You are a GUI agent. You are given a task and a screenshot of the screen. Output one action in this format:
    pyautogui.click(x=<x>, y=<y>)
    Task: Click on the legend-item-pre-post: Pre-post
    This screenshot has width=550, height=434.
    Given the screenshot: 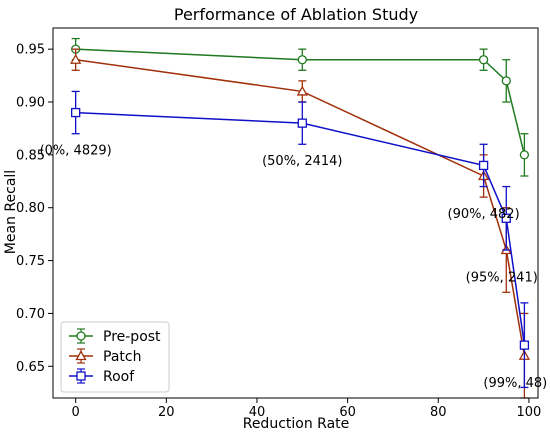 What is the action you would take?
    pyautogui.click(x=115, y=336)
    